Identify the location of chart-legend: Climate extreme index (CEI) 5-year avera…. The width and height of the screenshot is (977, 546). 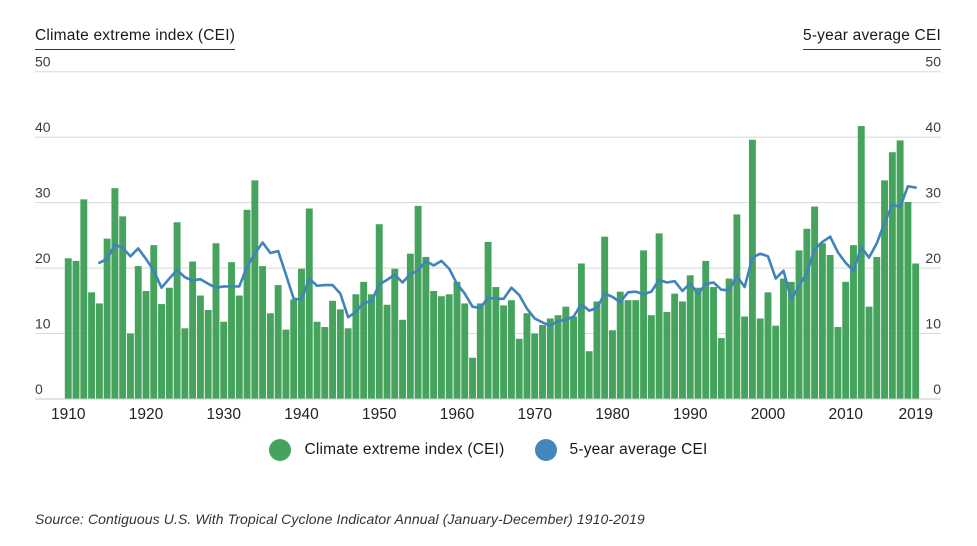
(488, 450).